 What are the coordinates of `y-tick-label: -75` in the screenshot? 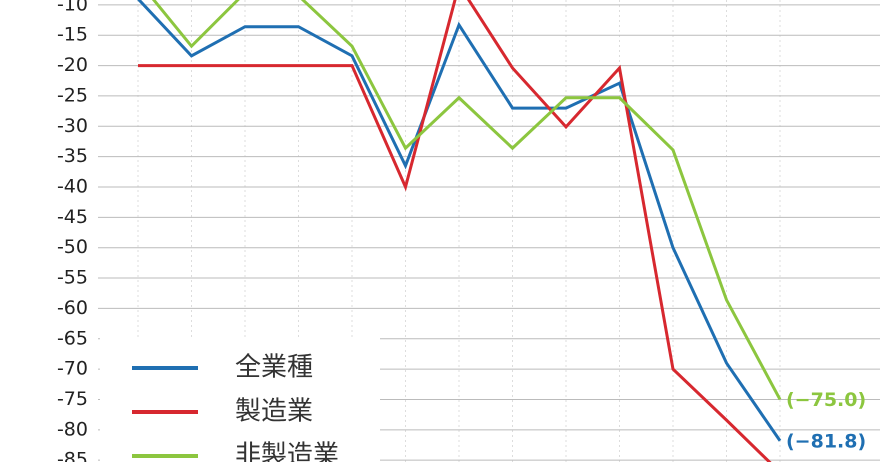 It's located at (72, 399).